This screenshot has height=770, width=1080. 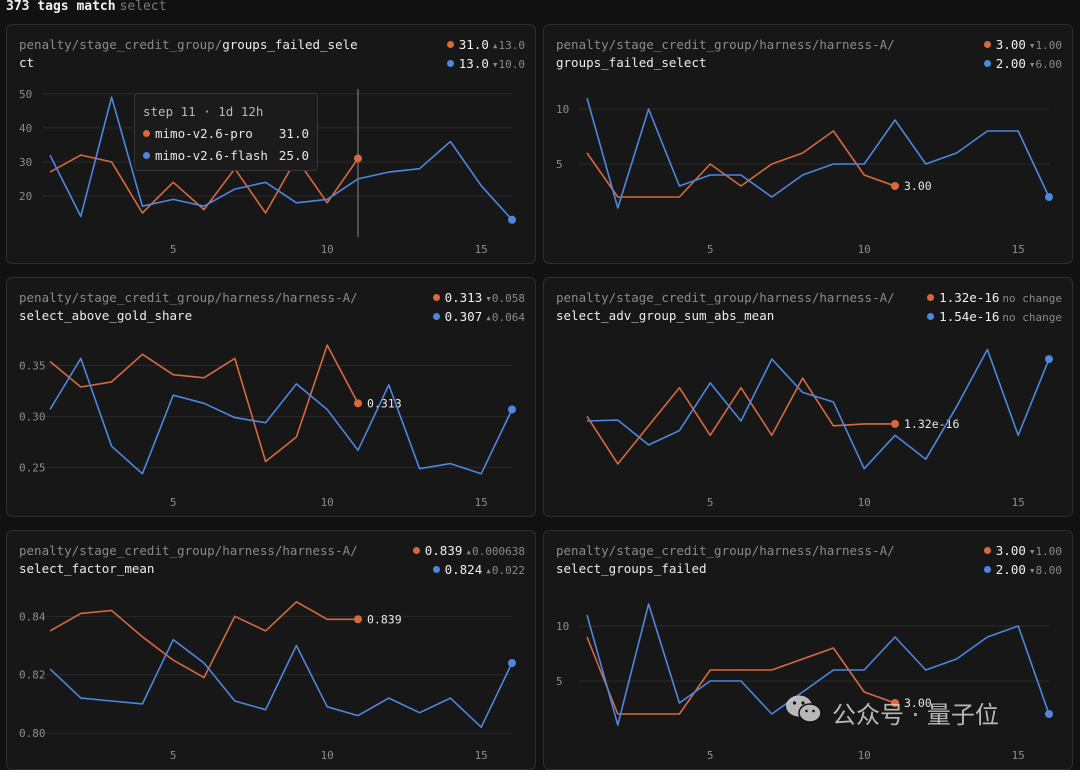 What do you see at coordinates (32, 616) in the screenshot?
I see `y-tick-label: 0.84` at bounding box center [32, 616].